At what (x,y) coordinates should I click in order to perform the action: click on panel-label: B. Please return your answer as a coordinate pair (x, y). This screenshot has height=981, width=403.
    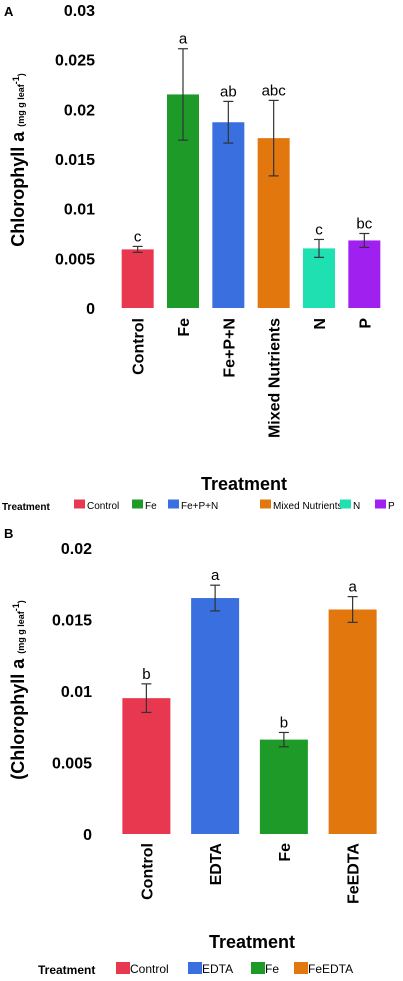
    Looking at the image, I should click on (8, 533).